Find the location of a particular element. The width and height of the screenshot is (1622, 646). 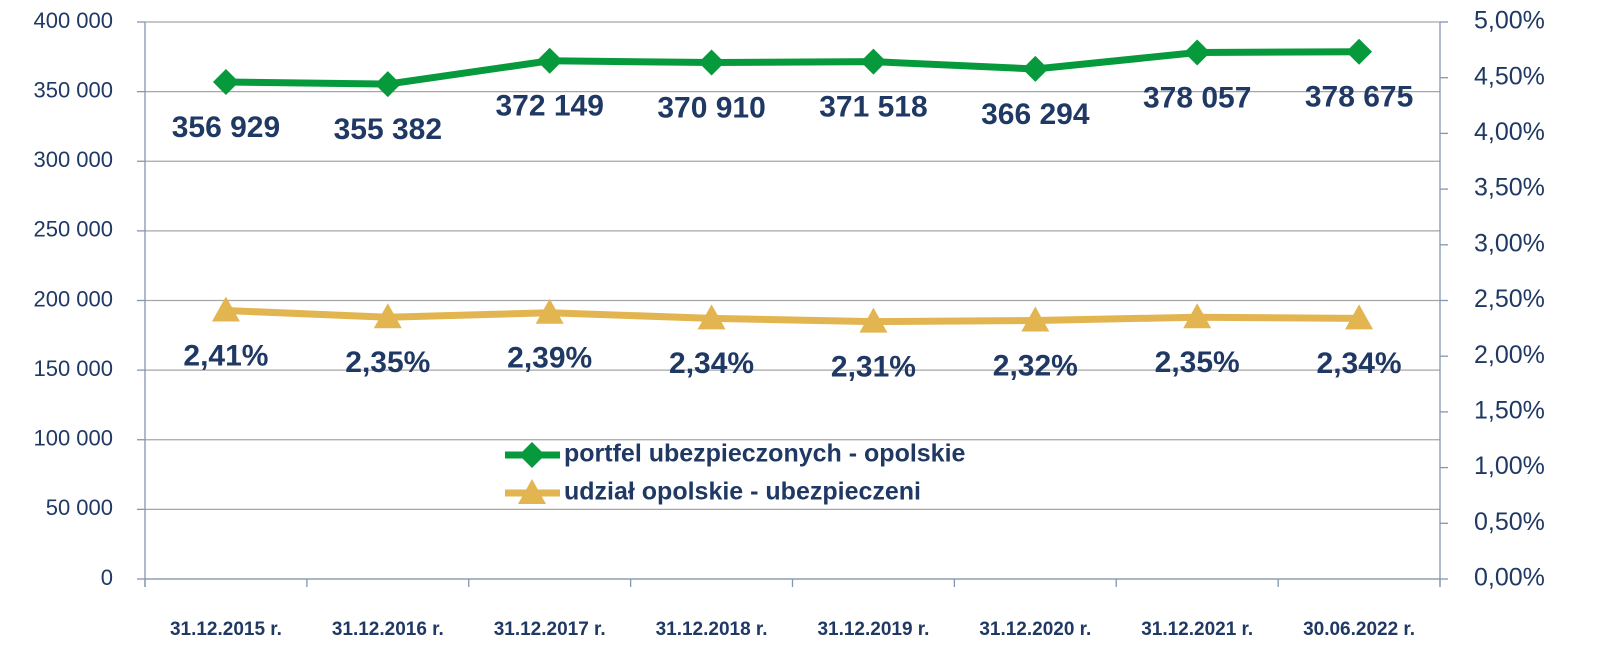

data-label: 371 518 is located at coordinates (873, 107).